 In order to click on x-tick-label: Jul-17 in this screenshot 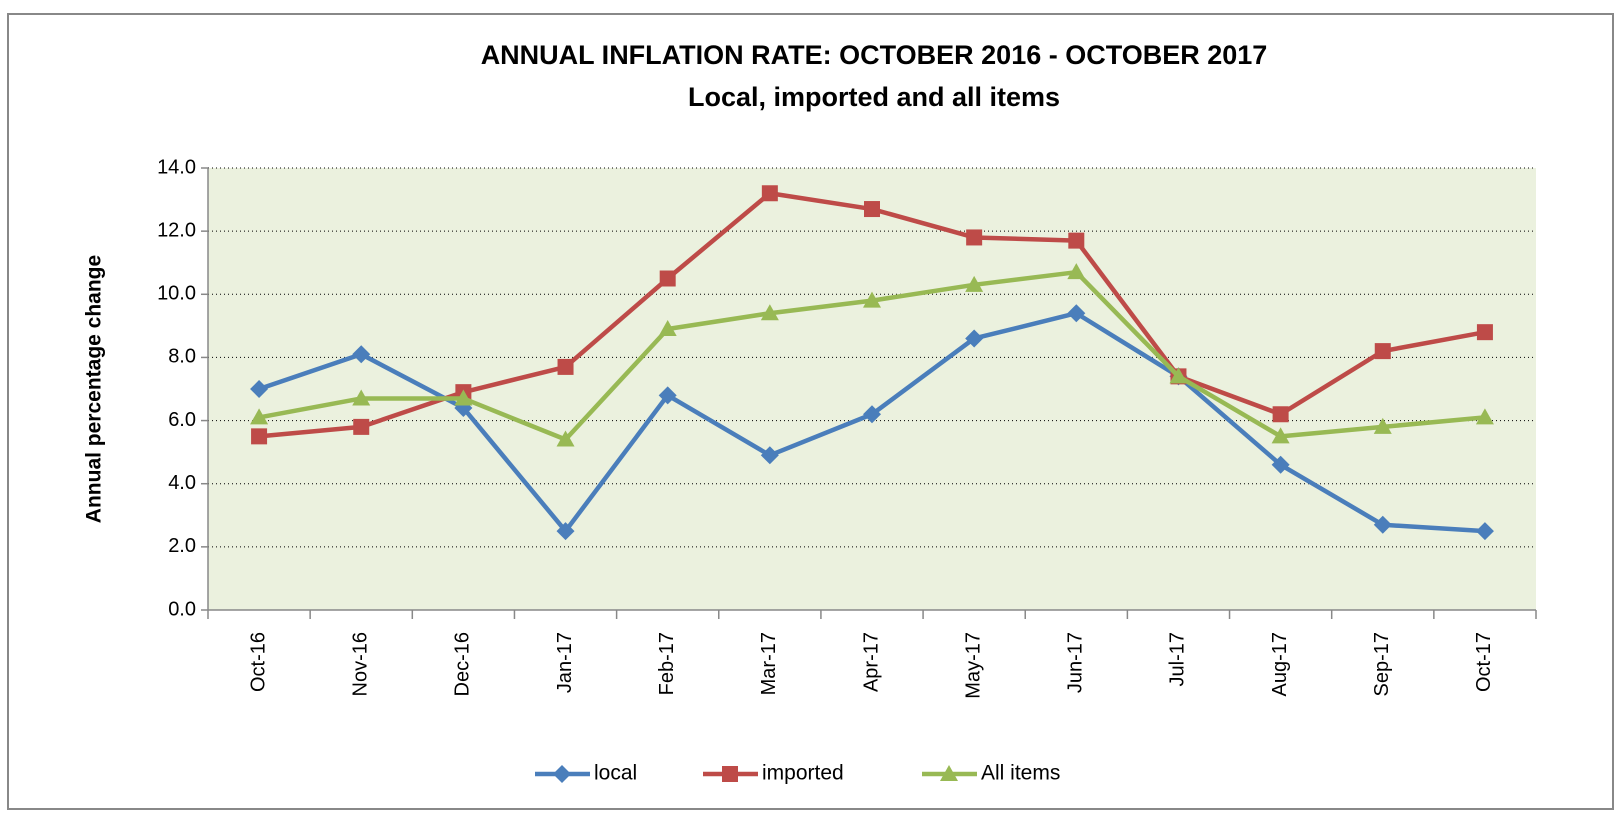, I will do `click(1178, 659)`.